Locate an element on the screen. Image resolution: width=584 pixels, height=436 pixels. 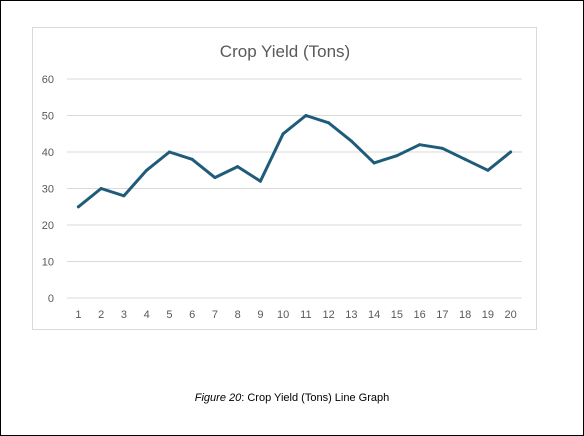
y-tick-label: 40 is located at coordinates (48, 153).